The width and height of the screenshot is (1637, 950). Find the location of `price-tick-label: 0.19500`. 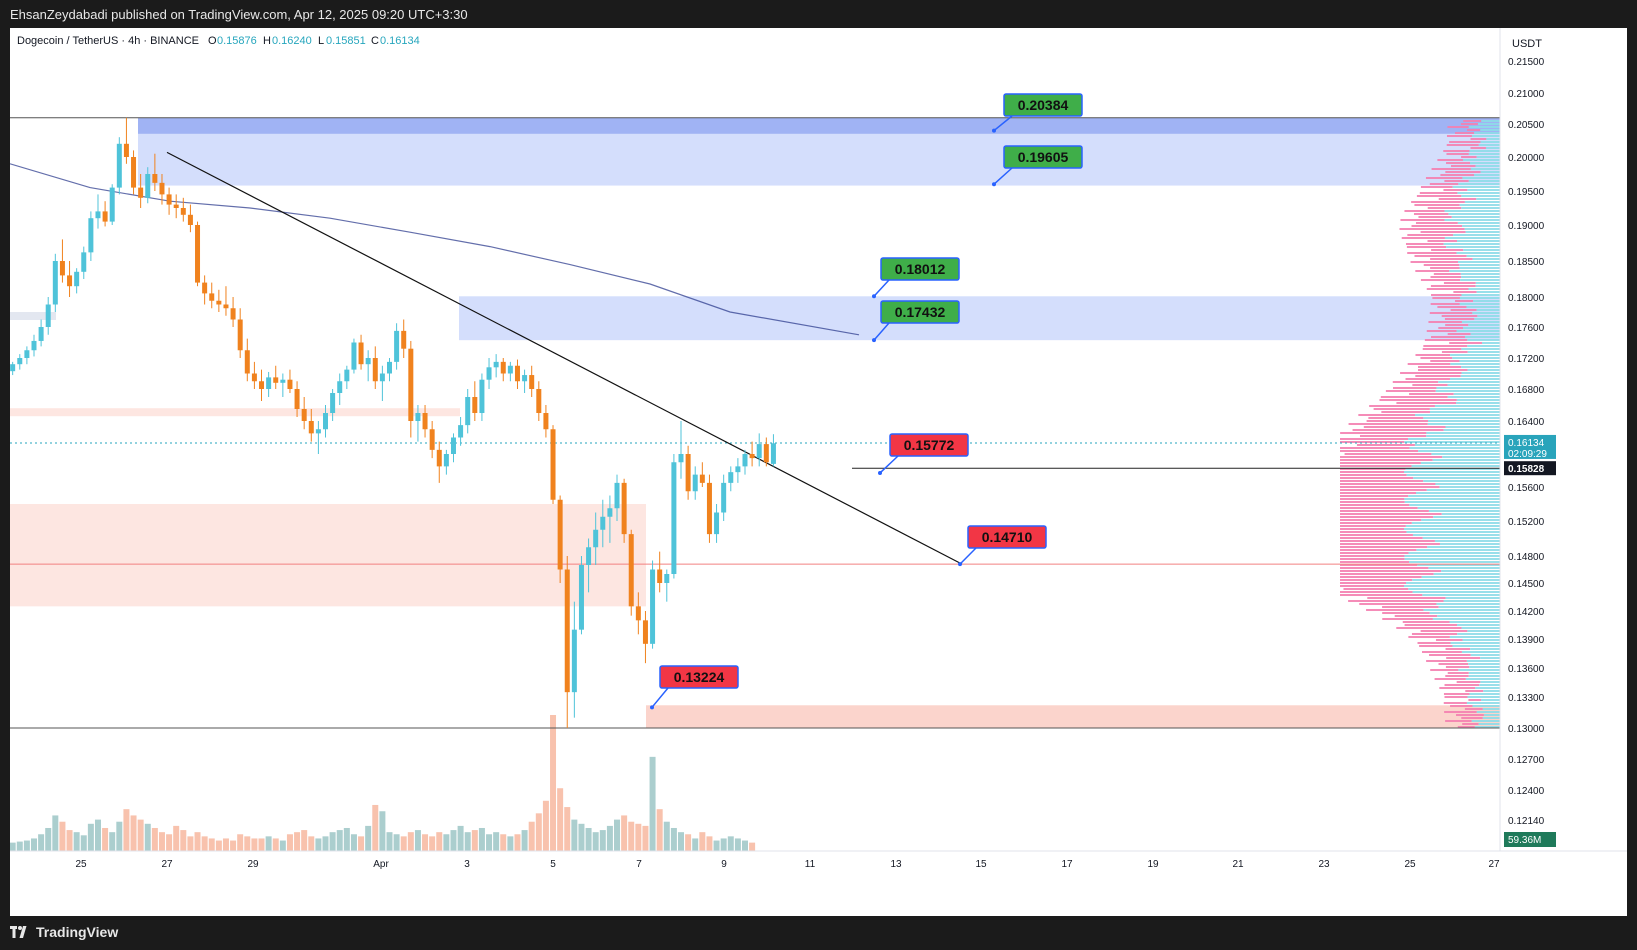

price-tick-label: 0.19500 is located at coordinates (1526, 192).